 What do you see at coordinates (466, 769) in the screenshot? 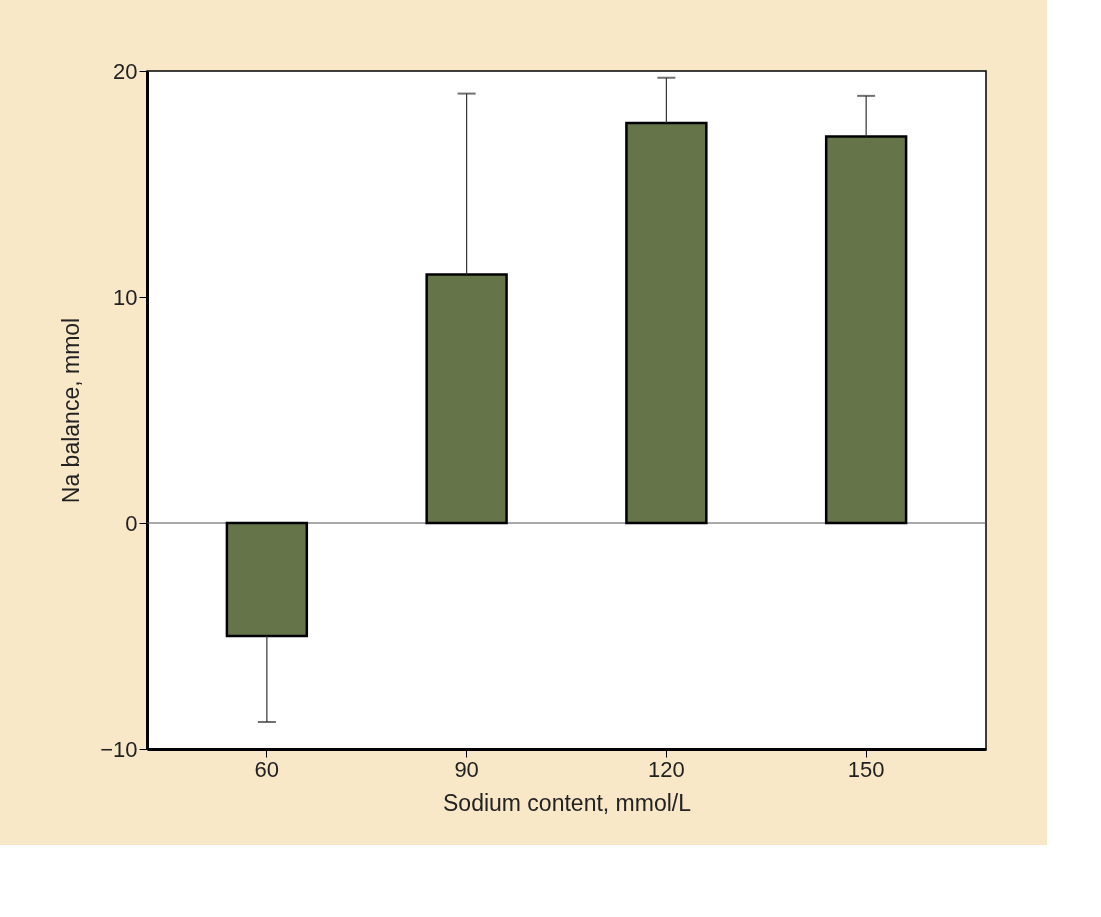
I see `x-tick-label: 90` at bounding box center [466, 769].